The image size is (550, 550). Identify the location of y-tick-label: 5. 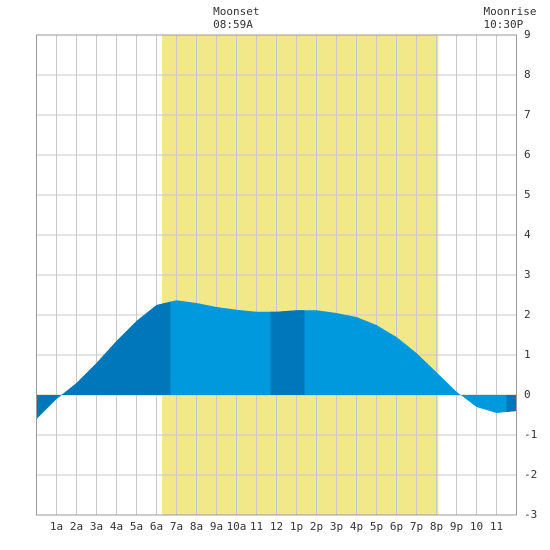
(527, 194).